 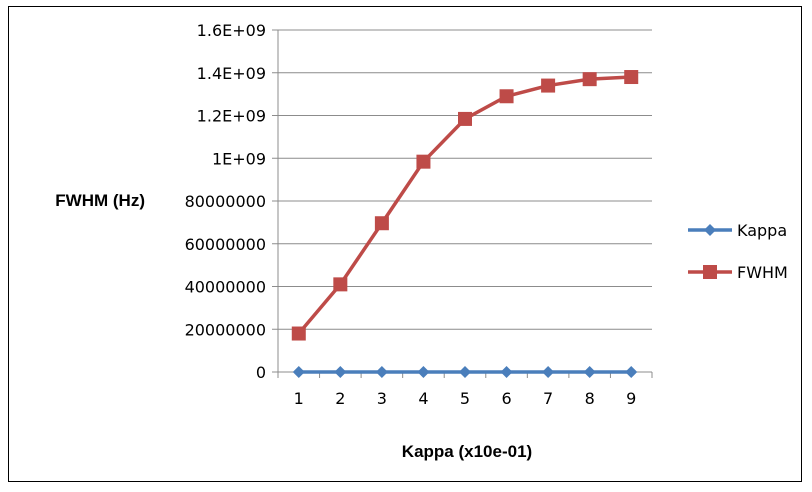 What do you see at coordinates (239, 158) in the screenshot?
I see `y-tick-label: 1E+09` at bounding box center [239, 158].